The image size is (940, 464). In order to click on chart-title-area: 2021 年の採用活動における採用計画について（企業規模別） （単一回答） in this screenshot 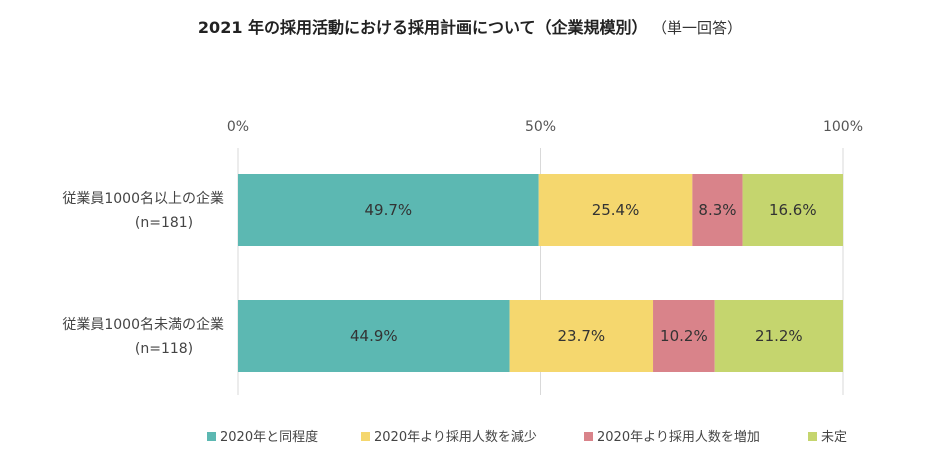, I will do `click(470, 26)`.